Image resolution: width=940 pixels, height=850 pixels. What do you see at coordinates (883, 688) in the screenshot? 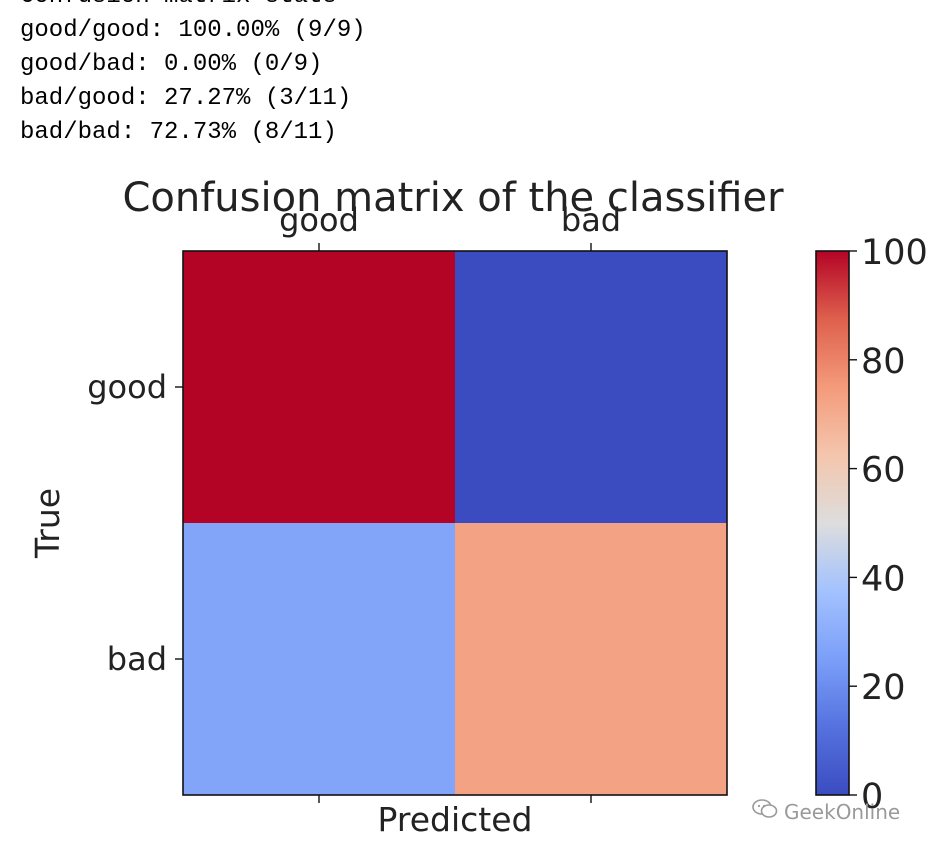
I see `colorbar-tick-label: 20` at bounding box center [883, 688].